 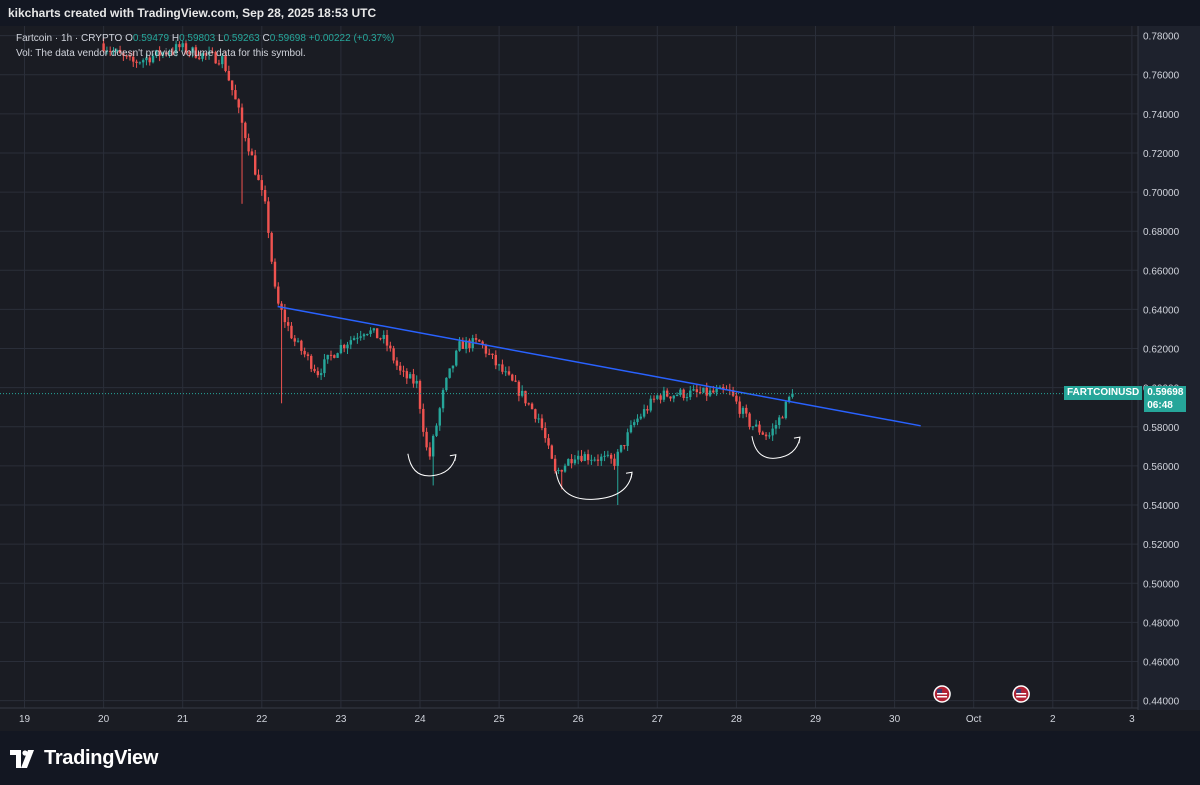 What do you see at coordinates (101, 758) in the screenshot?
I see `tradingview-brand: TradingView` at bounding box center [101, 758].